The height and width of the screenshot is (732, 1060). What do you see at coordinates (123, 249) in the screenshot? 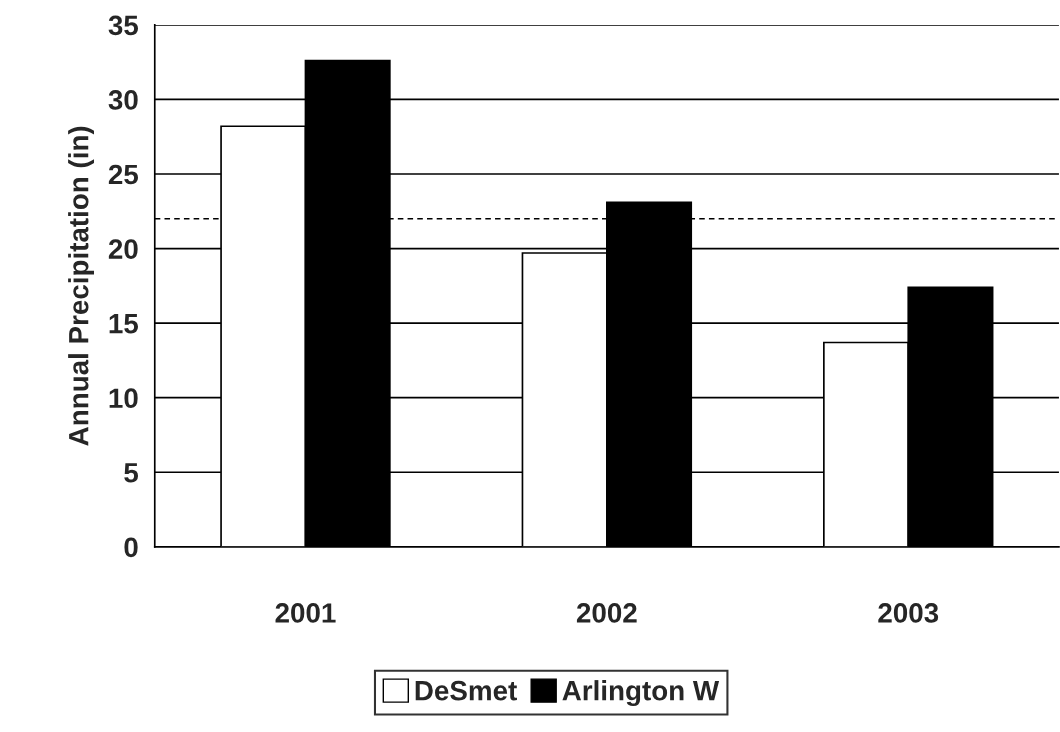
I see `y-tick-label: 20` at bounding box center [123, 249].